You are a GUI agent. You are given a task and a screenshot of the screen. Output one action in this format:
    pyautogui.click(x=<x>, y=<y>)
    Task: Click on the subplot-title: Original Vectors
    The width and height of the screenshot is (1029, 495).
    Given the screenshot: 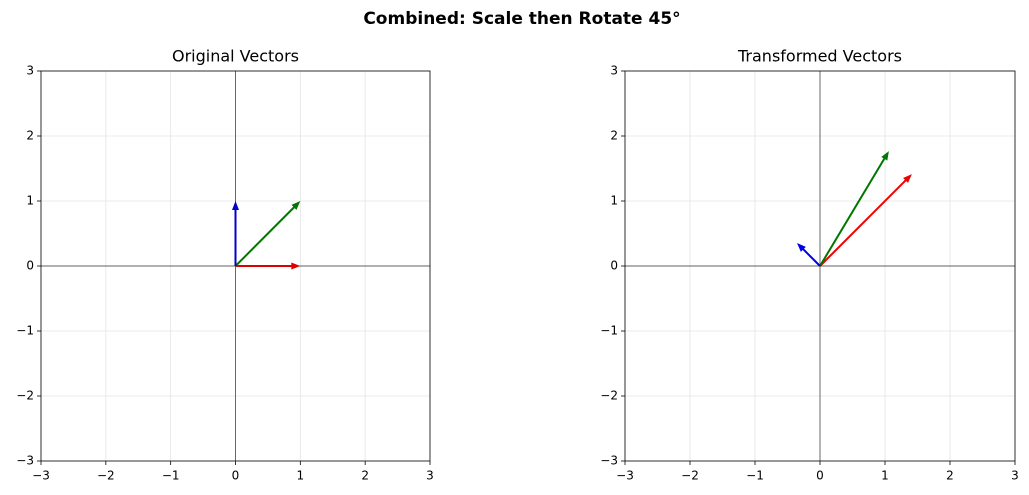 What is the action you would take?
    pyautogui.click(x=235, y=56)
    